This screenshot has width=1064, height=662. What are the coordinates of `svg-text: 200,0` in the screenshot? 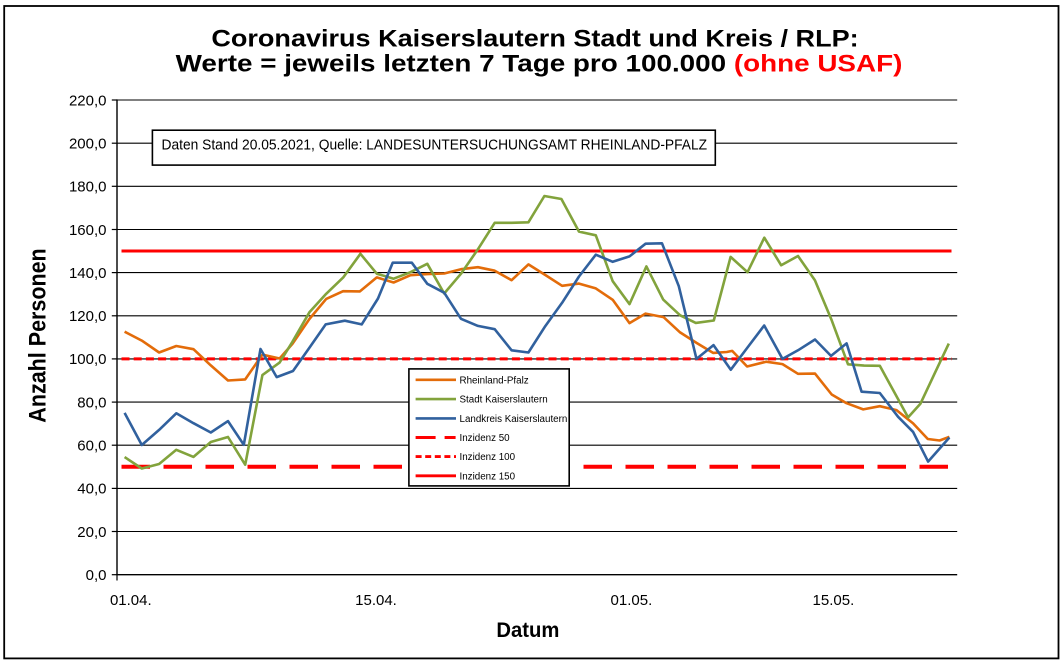 It's located at (88, 144).